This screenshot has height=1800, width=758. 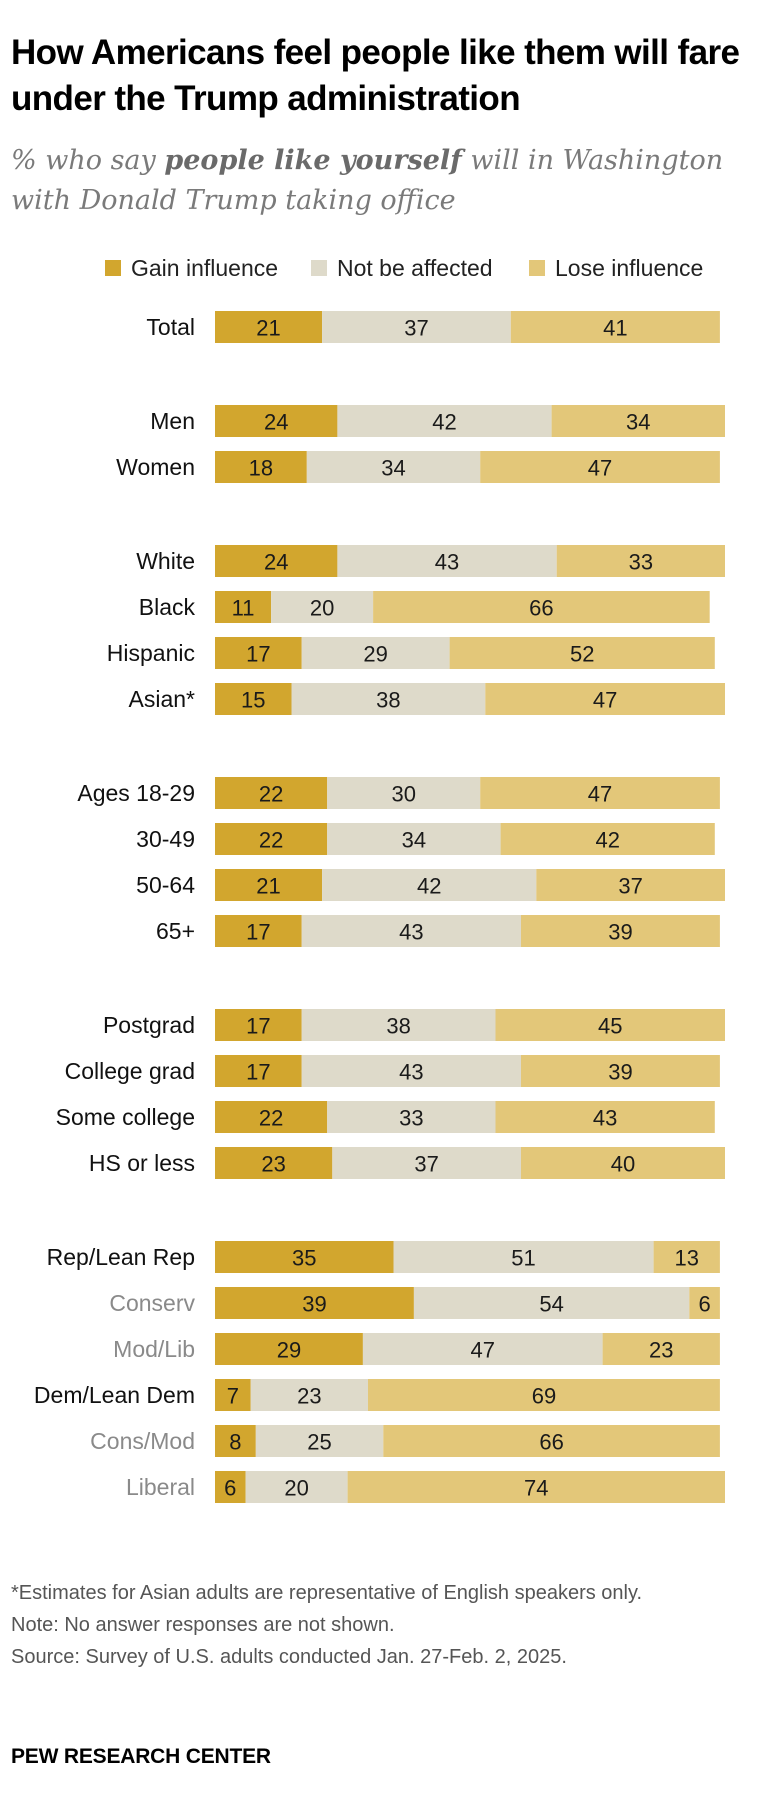 I want to click on legend-label-lose: Lose influence, so click(x=629, y=267).